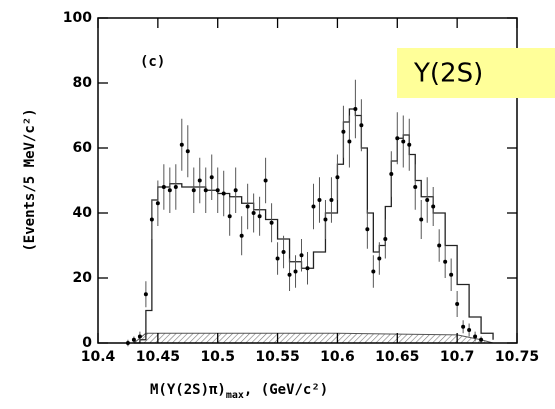 This screenshot has height=409, width=555. What do you see at coordinates (517, 357) in the screenshot?
I see `x-tick-label: 10.75` at bounding box center [517, 357].